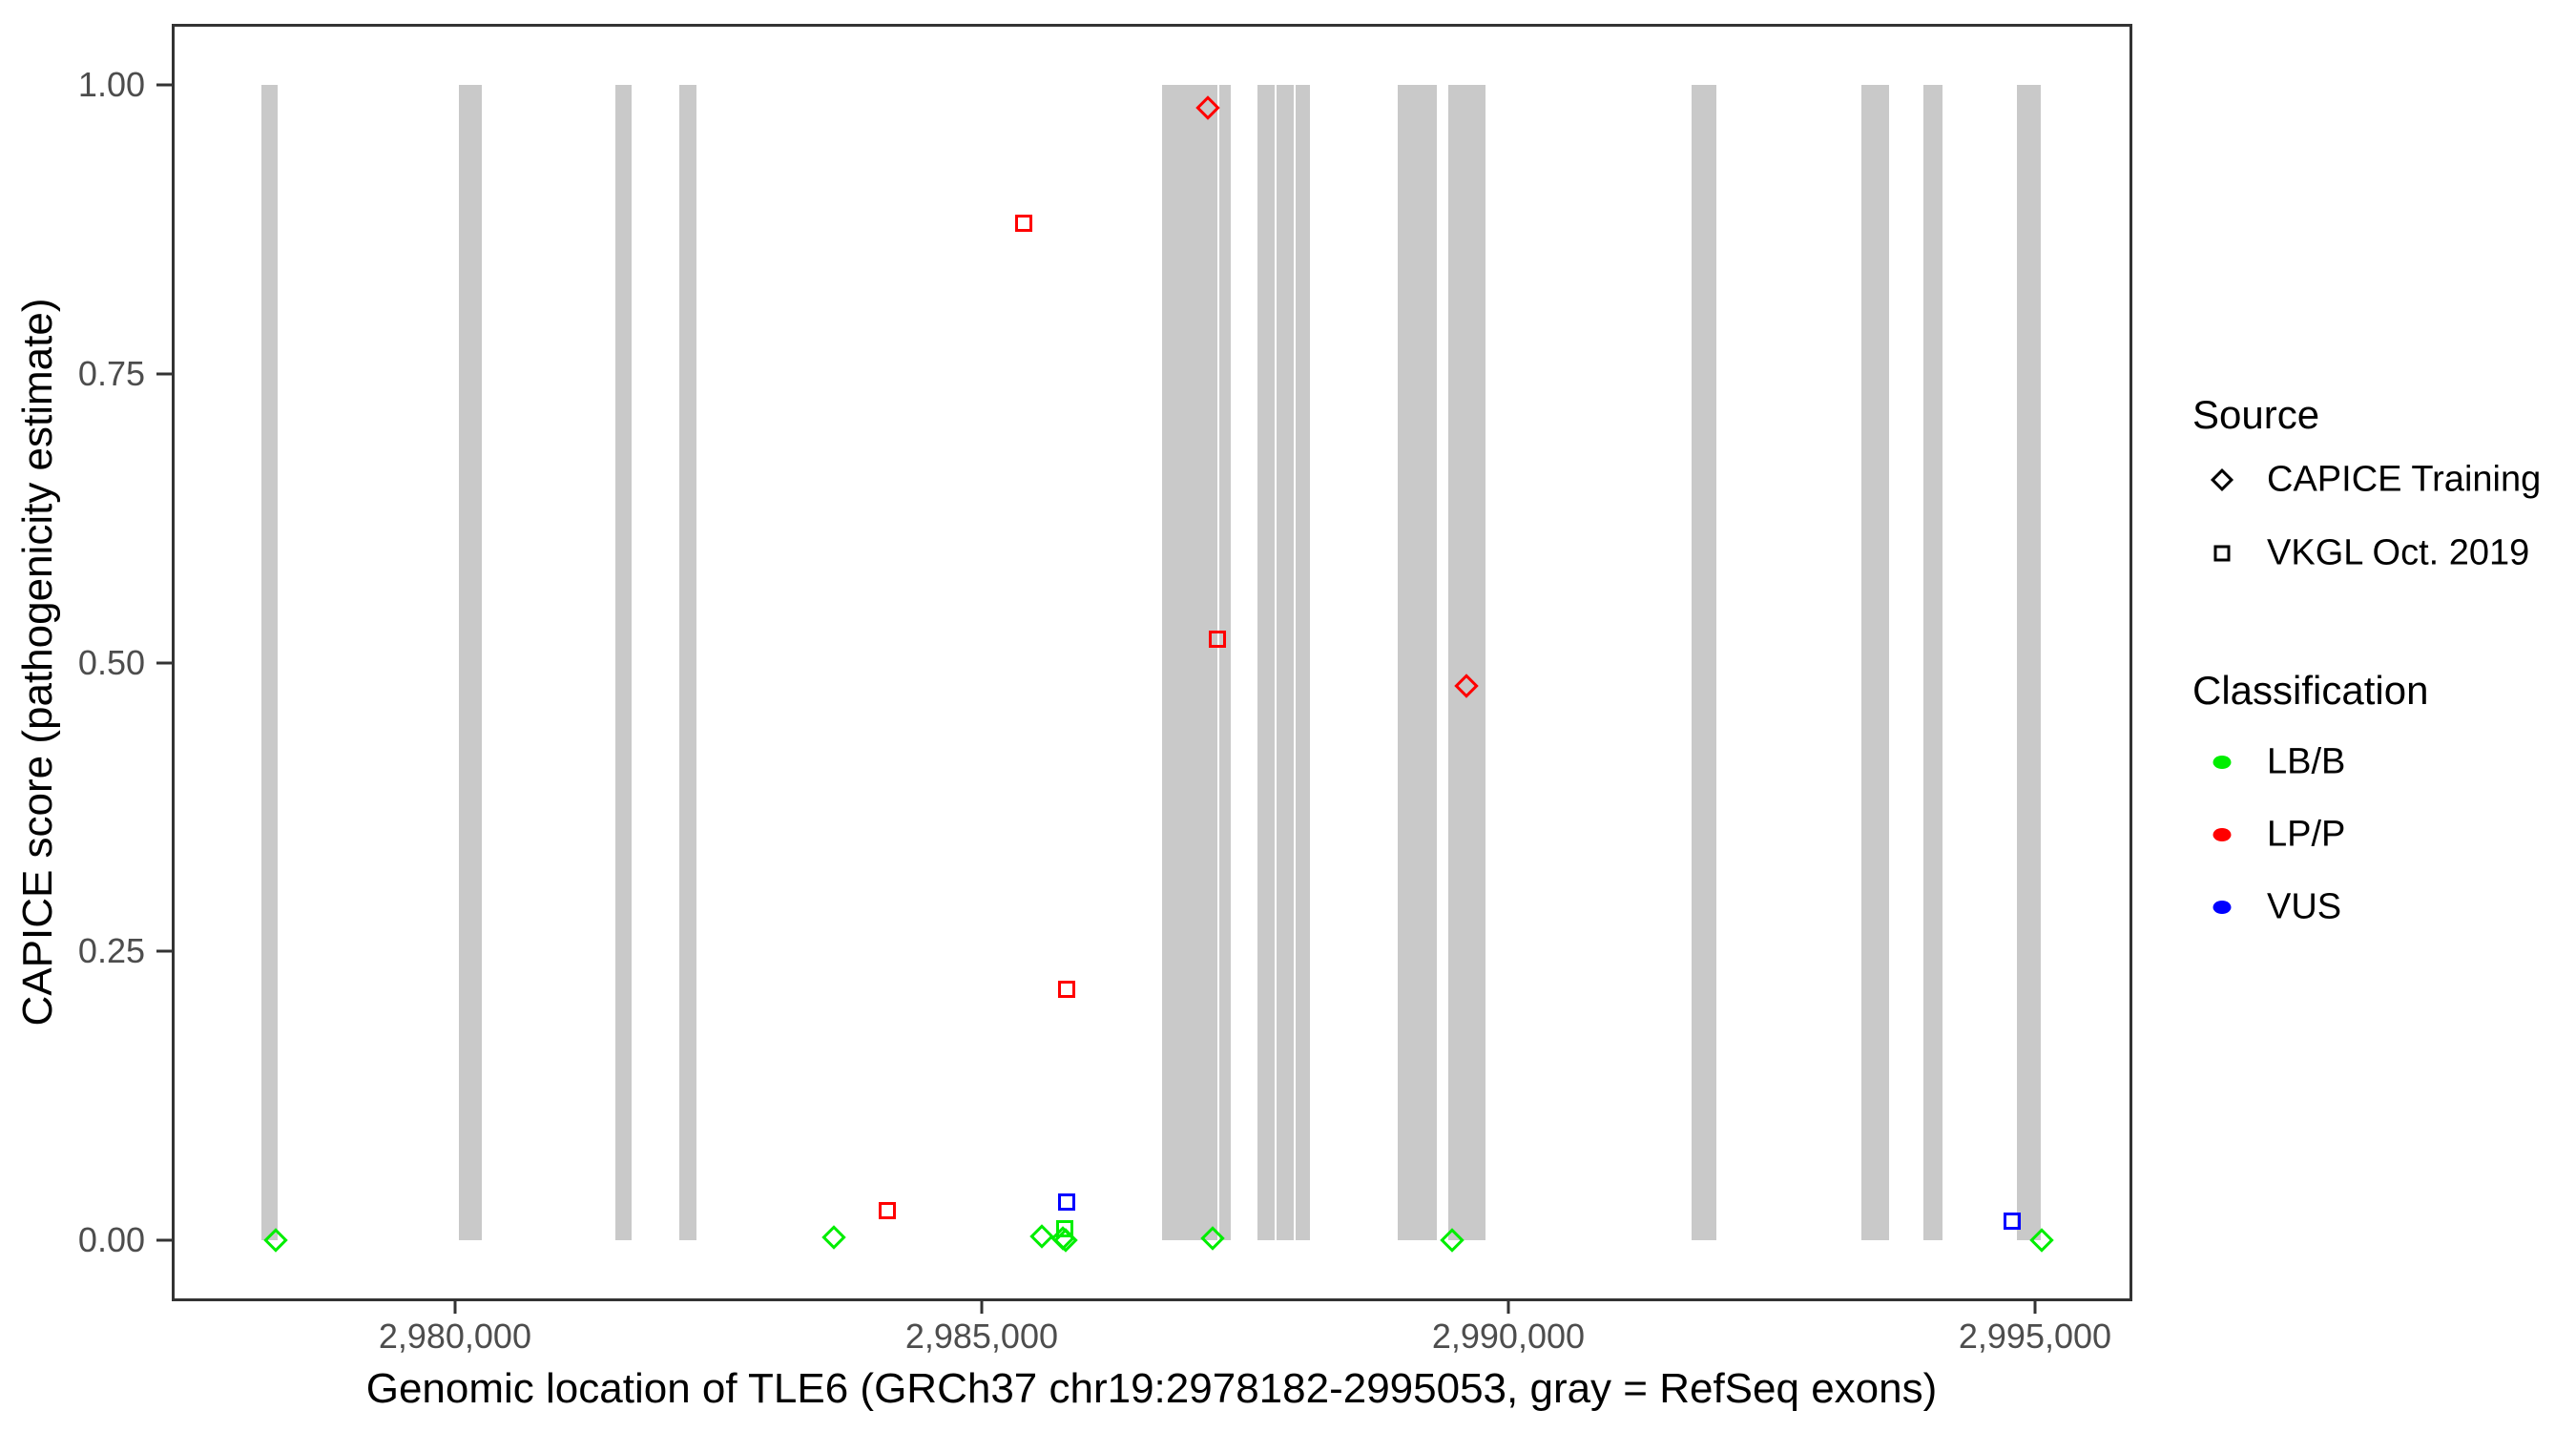  What do you see at coordinates (111, 662) in the screenshot?
I see `y-tick-label: 0.50` at bounding box center [111, 662].